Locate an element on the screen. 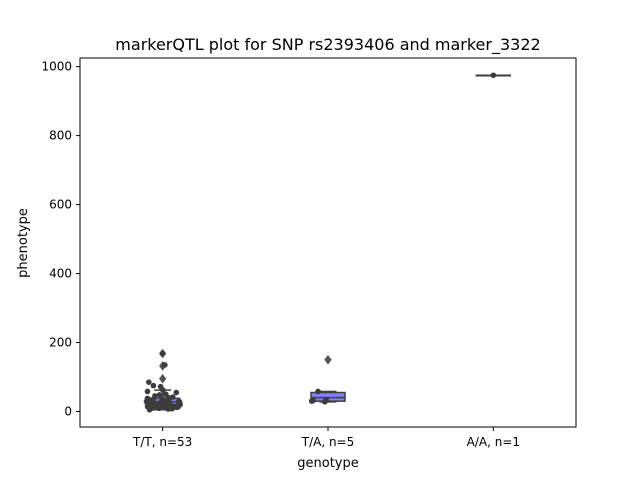  y-tick-label: 600 is located at coordinates (60, 205).